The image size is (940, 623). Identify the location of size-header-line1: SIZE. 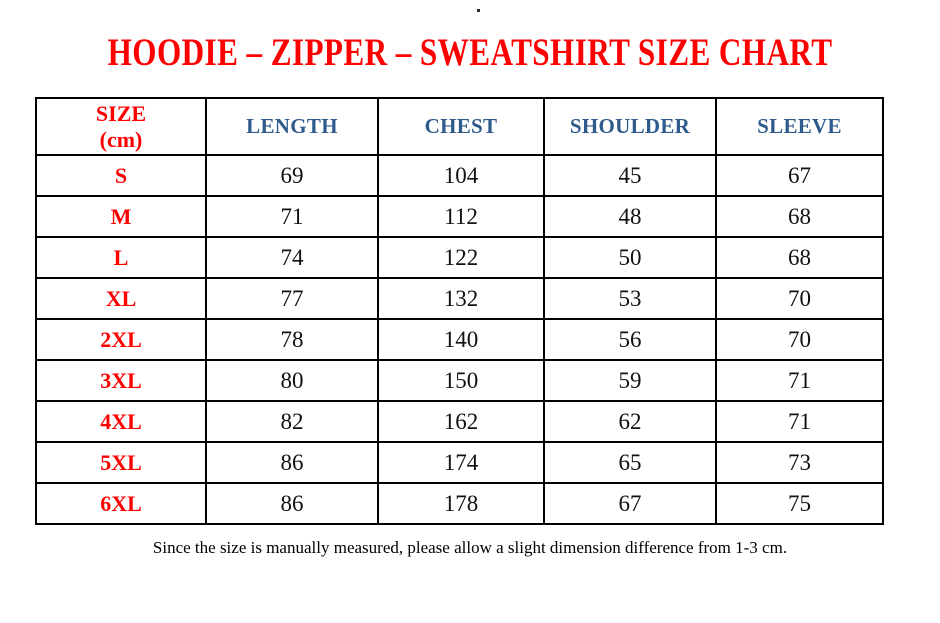
(121, 114).